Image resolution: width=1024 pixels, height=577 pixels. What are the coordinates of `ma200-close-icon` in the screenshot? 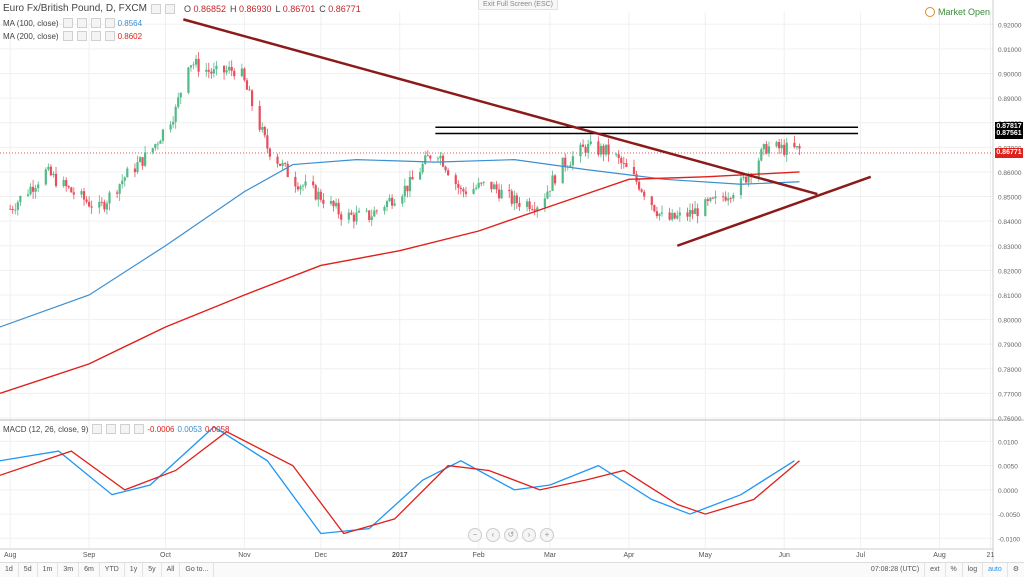 It's located at (95, 36).